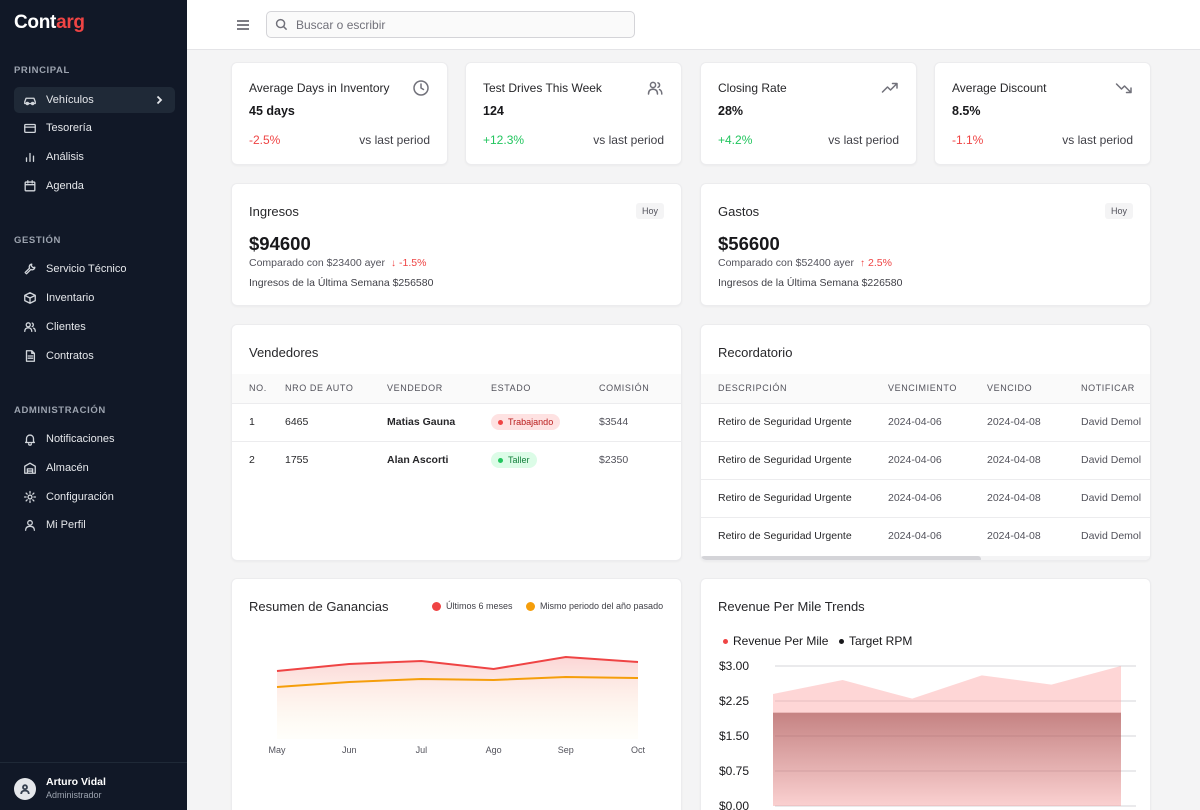 Image resolution: width=1200 pixels, height=810 pixels. What do you see at coordinates (60, 410) in the screenshot?
I see `section-label-administracion: ADMINISTRACIÓN` at bounding box center [60, 410].